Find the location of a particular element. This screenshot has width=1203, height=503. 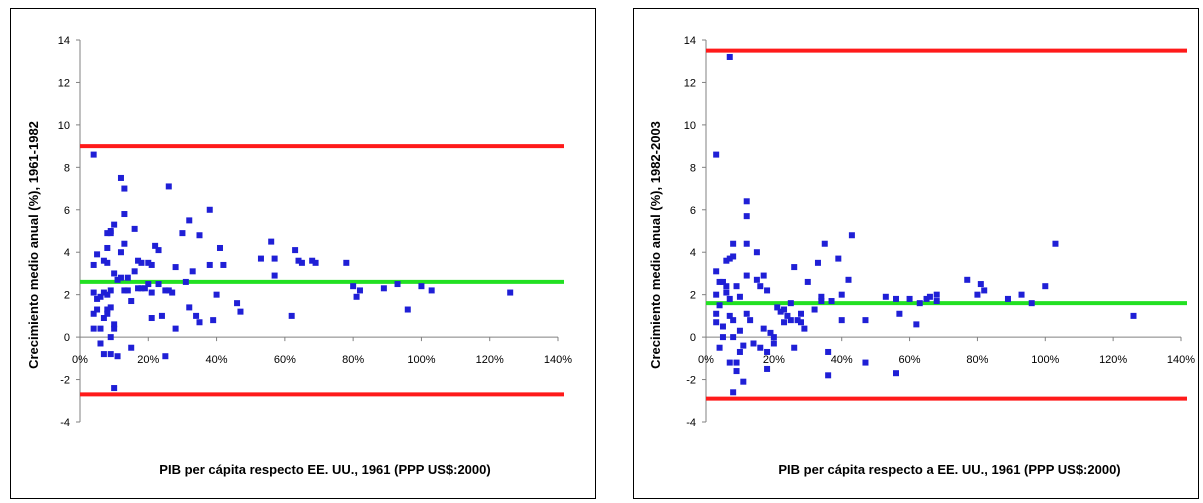

y-tick-label: 8 is located at coordinates (67, 168).